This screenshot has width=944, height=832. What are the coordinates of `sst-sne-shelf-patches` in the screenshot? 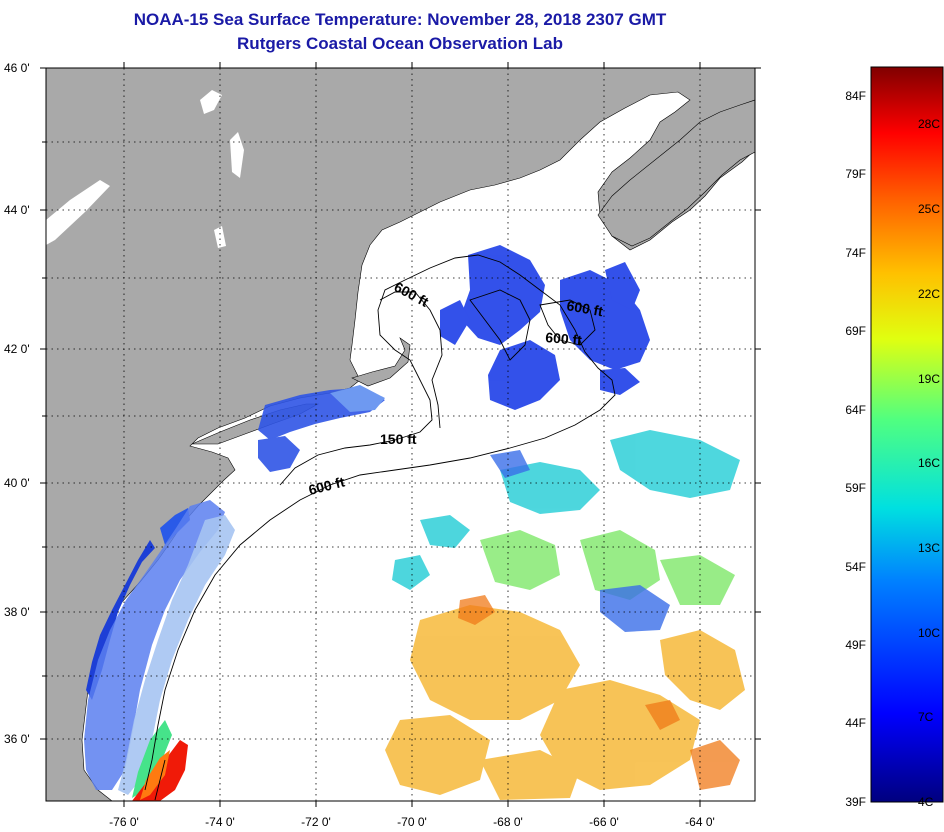 It's located at (321, 428).